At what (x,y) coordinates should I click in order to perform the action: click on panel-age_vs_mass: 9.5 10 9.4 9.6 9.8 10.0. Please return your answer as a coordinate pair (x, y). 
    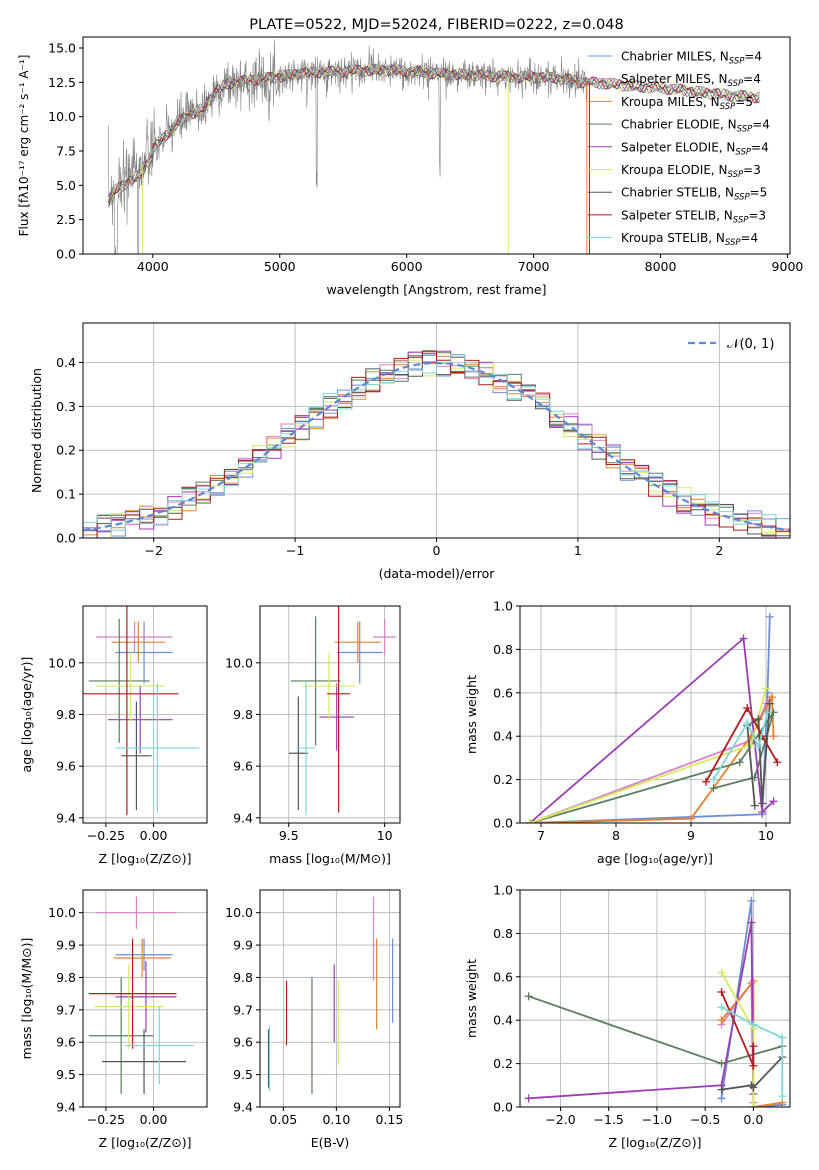
    Looking at the image, I should click on (313, 724).